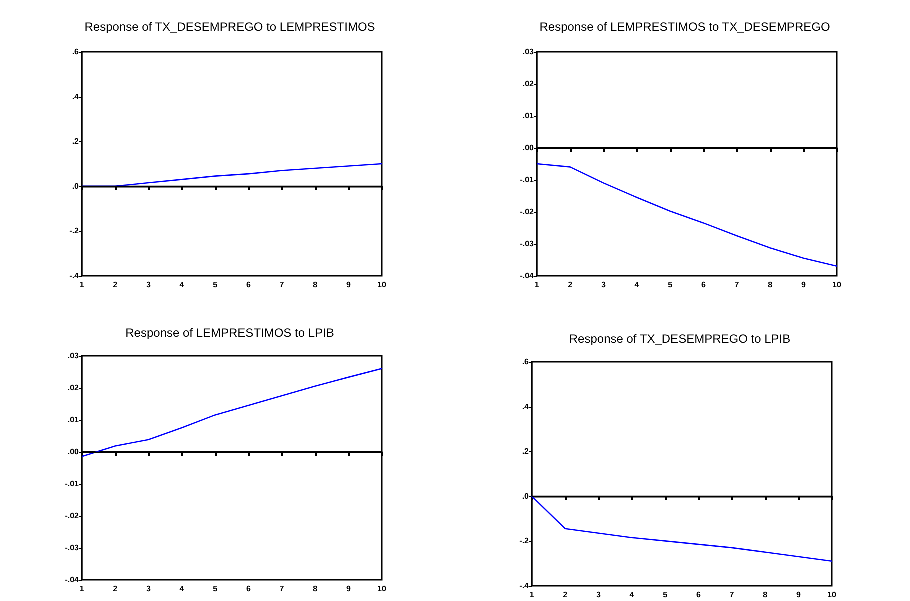 This screenshot has height=601, width=910. Describe the element at coordinates (685, 27) in the screenshot. I see `chart-title: Response of LEMPRESTIMOS to TX_DESEMPREGO` at that location.